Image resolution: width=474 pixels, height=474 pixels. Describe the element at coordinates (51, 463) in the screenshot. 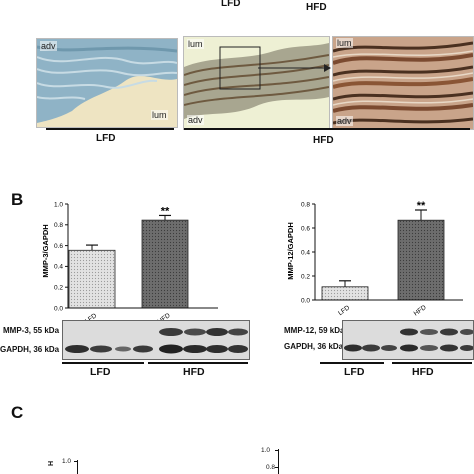

I see `panel-c-ylabel-fragment: H` at that location.